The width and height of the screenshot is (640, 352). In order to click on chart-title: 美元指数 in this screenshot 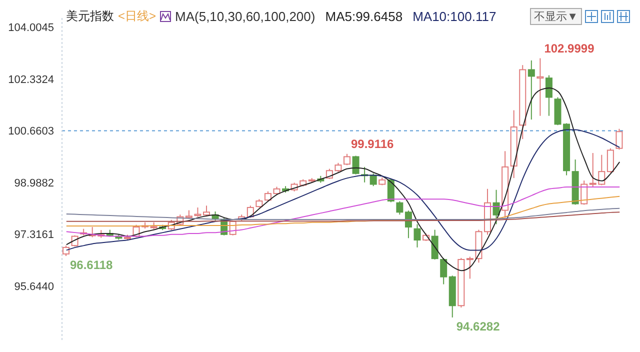, I will do `click(90, 16)`.